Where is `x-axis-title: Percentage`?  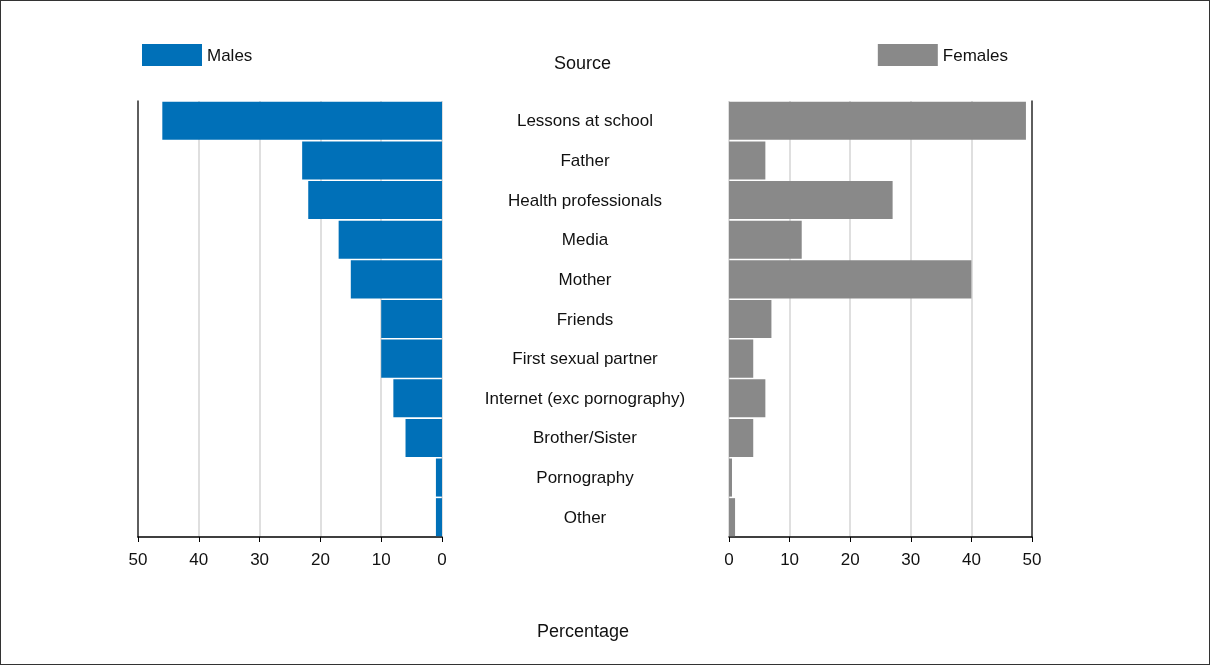
x-axis-title: Percentage is located at coordinates (583, 631).